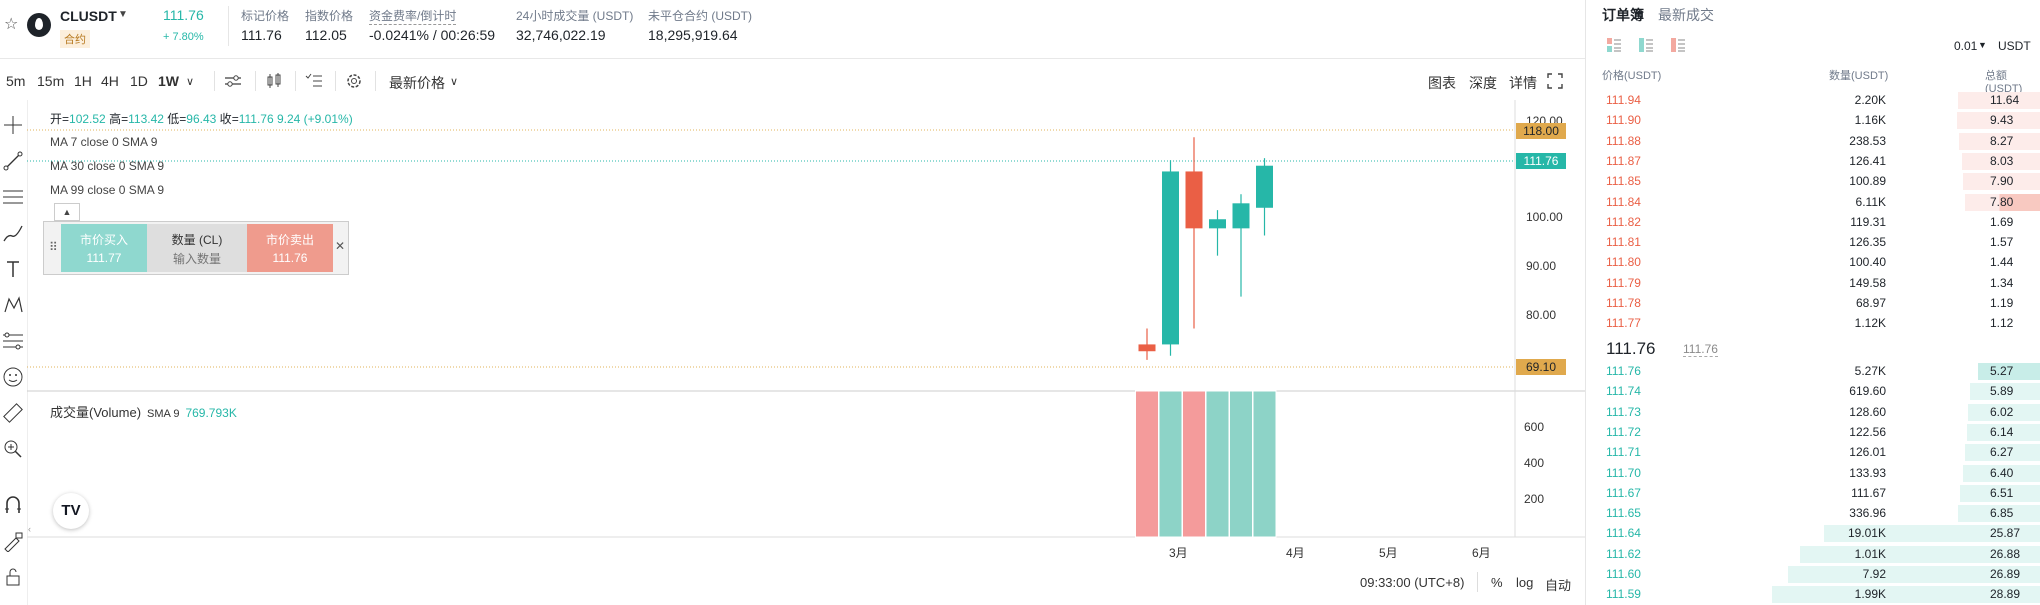 This screenshot has width=2040, height=605. Describe the element at coordinates (1525, 582) in the screenshot. I see `log-scale-toggle: log` at that location.